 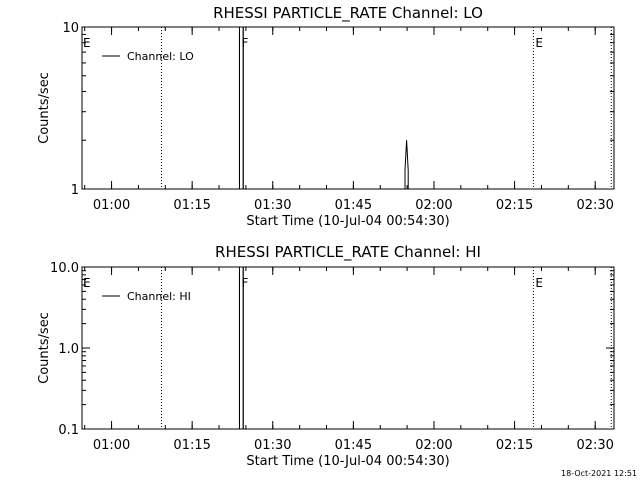 What do you see at coordinates (348, 13) in the screenshot?
I see `chart-title: RHESSI PARTICLE_RATE Channel: LO` at bounding box center [348, 13].